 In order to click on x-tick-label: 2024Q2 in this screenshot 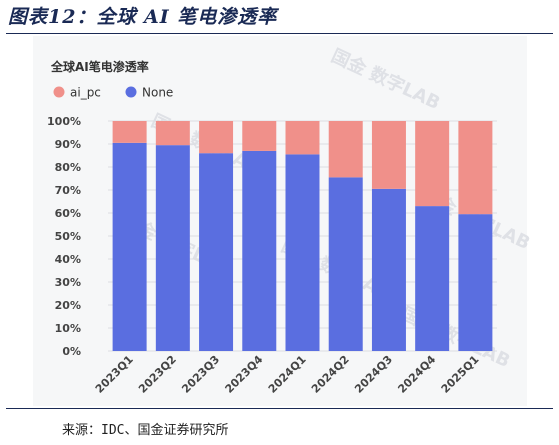, I will do `click(330, 374)`.